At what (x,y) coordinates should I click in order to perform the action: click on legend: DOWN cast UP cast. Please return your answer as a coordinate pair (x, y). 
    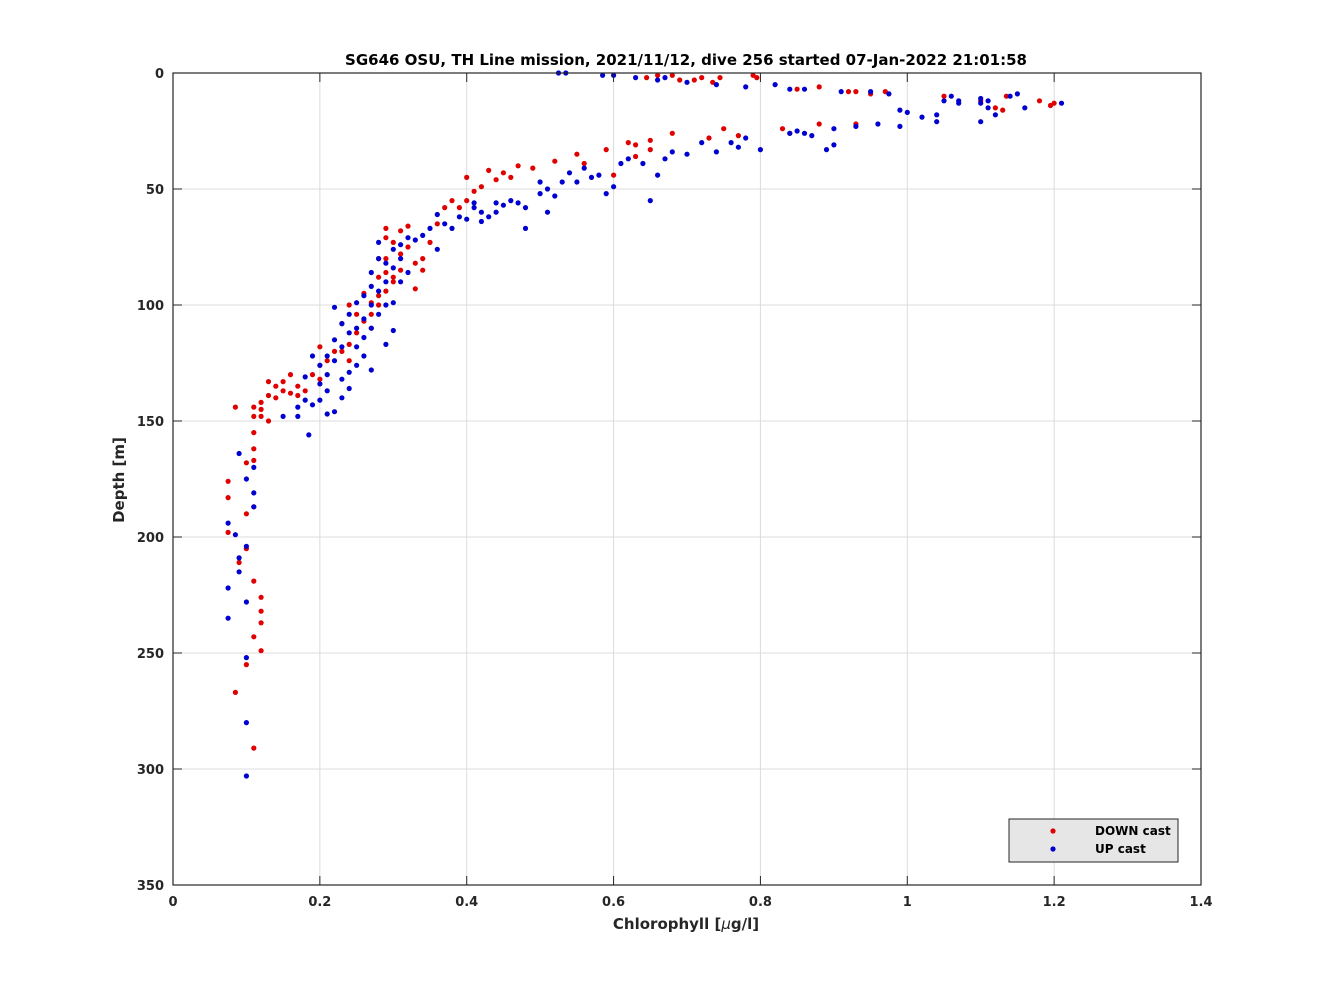
    Looking at the image, I should click on (1093, 840).